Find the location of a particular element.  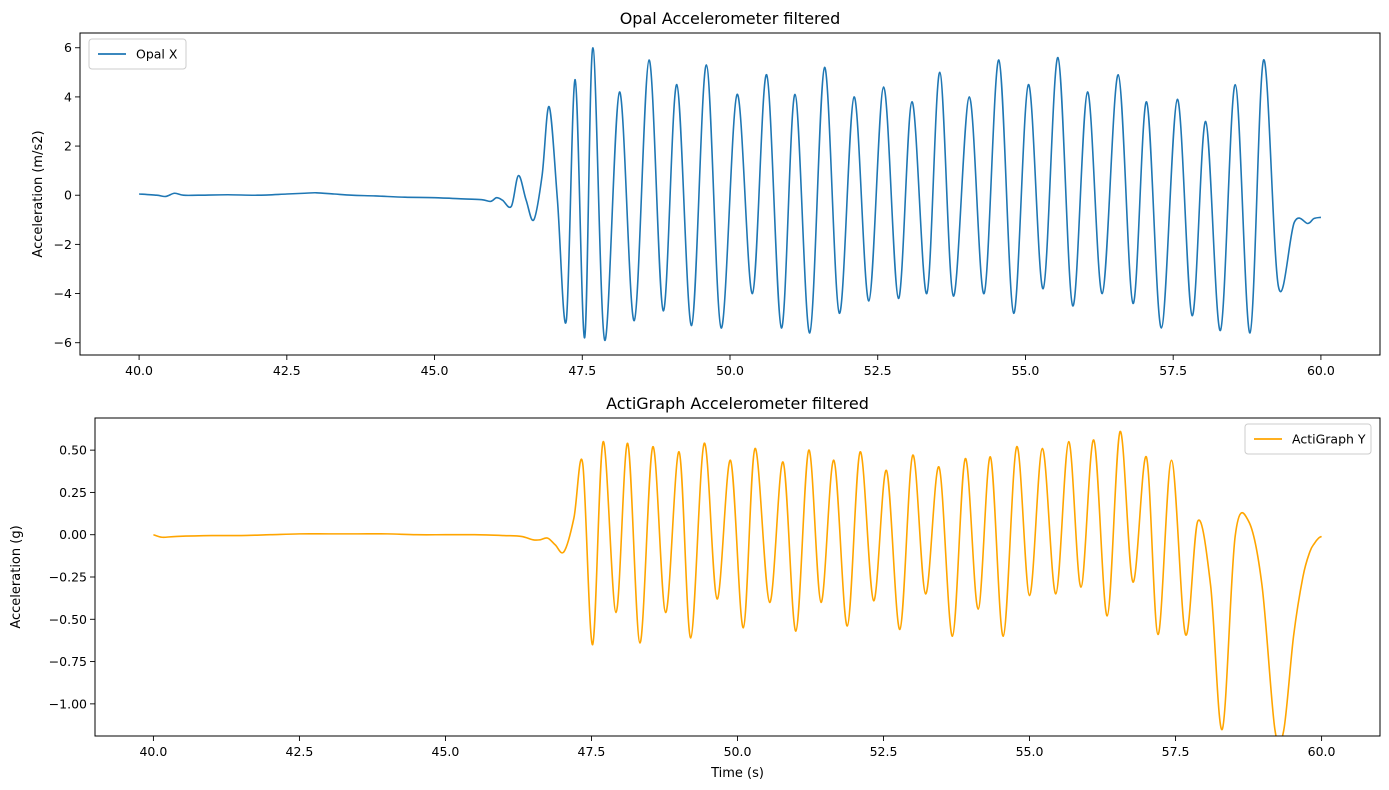

y-tick-label: −1.00 is located at coordinates (68, 703).